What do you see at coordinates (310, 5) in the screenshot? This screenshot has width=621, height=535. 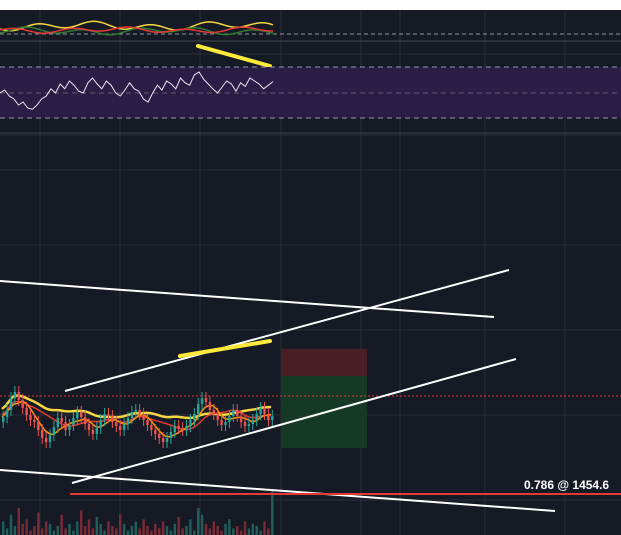 I see `top-strip` at bounding box center [310, 5].